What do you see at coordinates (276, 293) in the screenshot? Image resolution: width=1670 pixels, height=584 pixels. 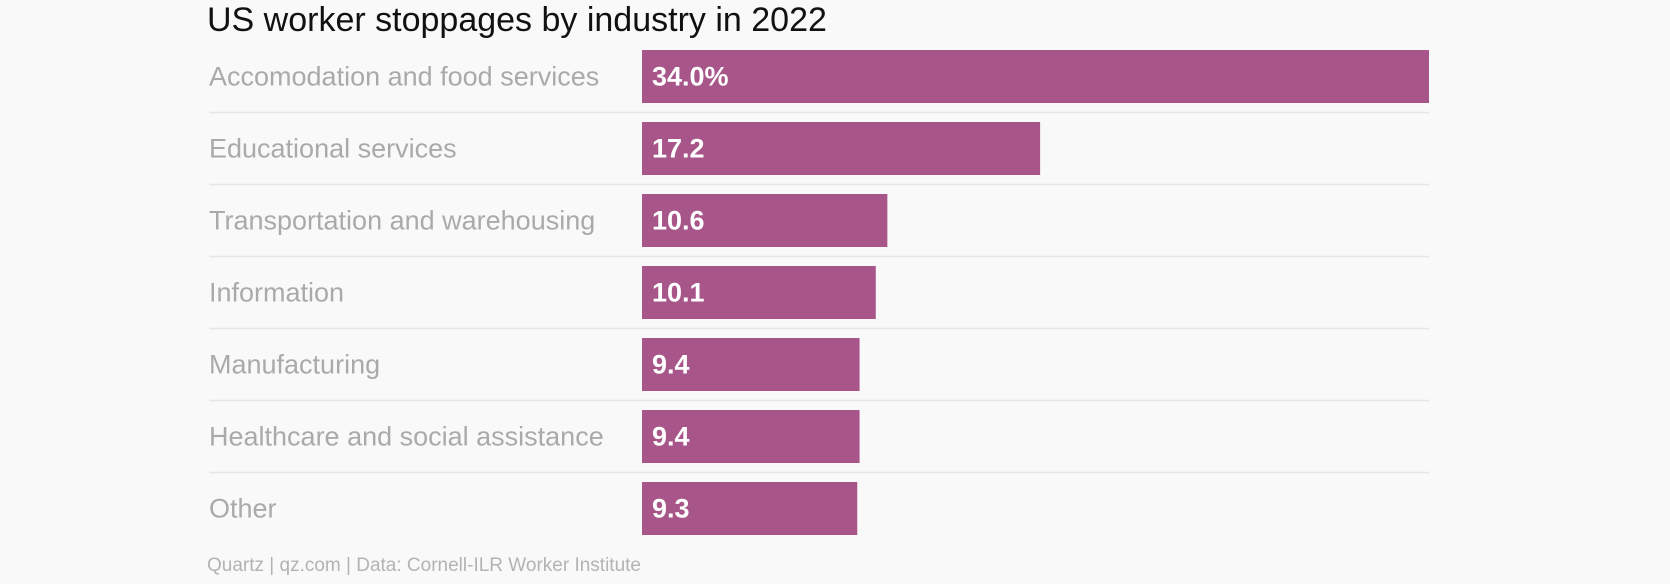 I see `category-label: Information` at bounding box center [276, 293].